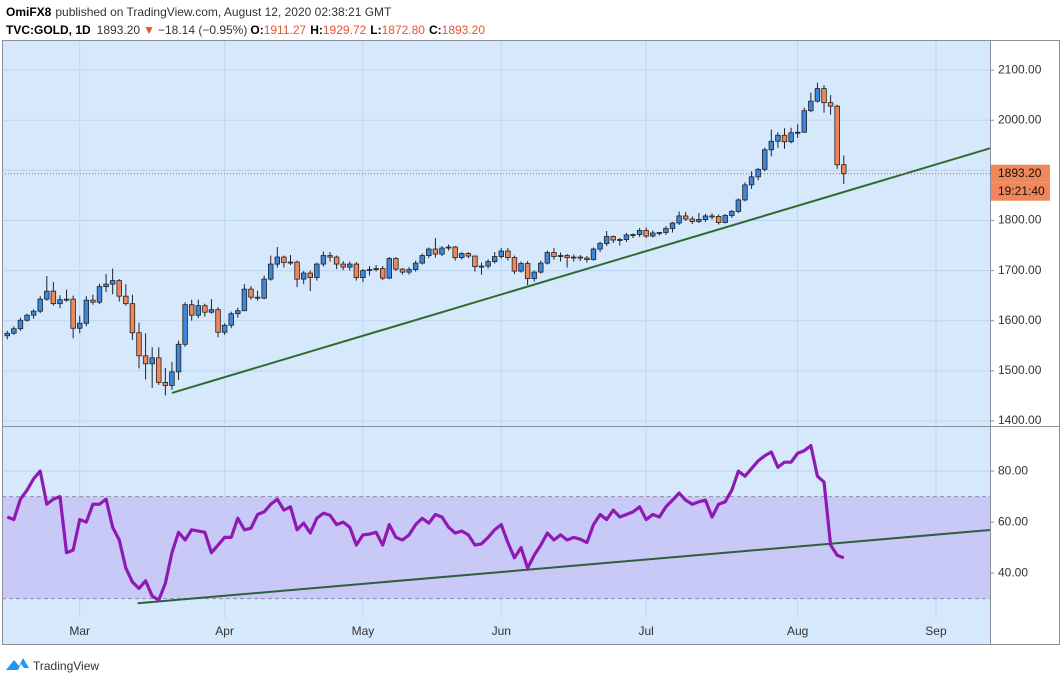  Describe the element at coordinates (1020, 220) in the screenshot. I see `y-tick-label: 1800.00` at that location.